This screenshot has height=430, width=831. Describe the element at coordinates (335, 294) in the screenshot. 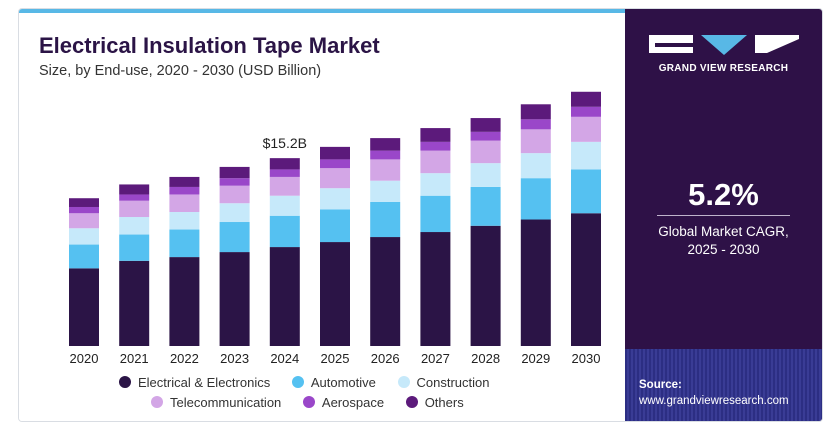

I see `bar-segment-2025-electrical-electronics` at that location.